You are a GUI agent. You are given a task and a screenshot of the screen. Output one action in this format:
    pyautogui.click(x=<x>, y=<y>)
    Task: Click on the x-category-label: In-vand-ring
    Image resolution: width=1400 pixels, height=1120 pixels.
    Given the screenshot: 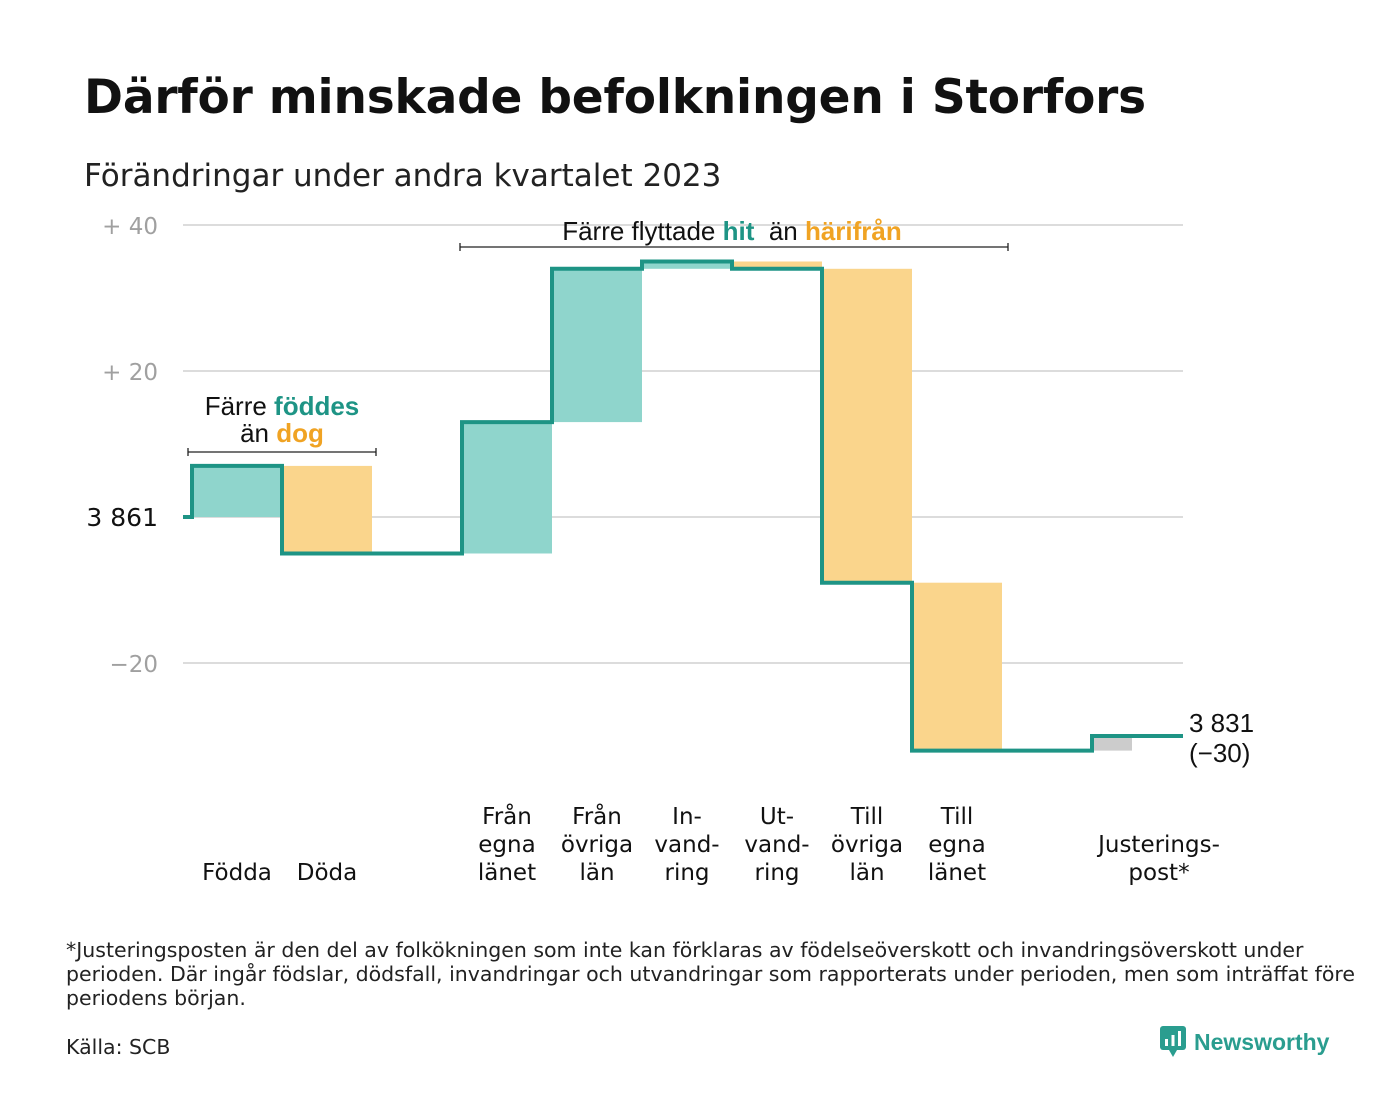 What is the action you would take?
    pyautogui.click(x=686, y=845)
    